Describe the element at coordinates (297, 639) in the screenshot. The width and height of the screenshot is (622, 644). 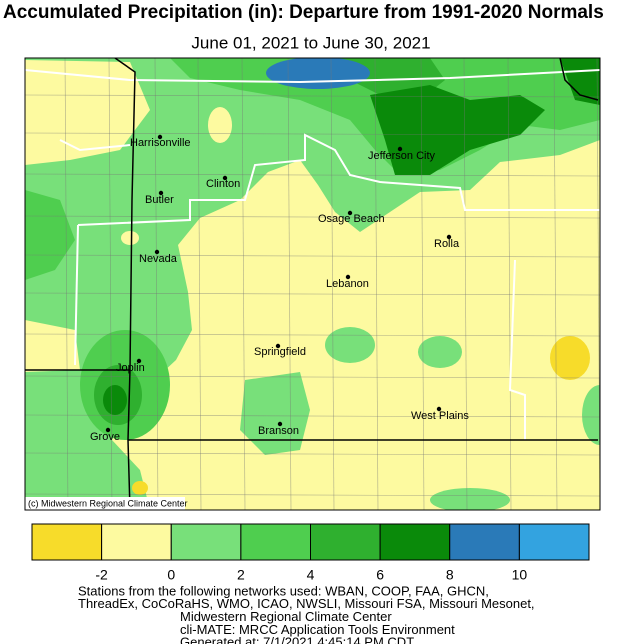
I see `footer-line: Generated at: 7/1/2021 4:45:14 PM CDT` at that location.